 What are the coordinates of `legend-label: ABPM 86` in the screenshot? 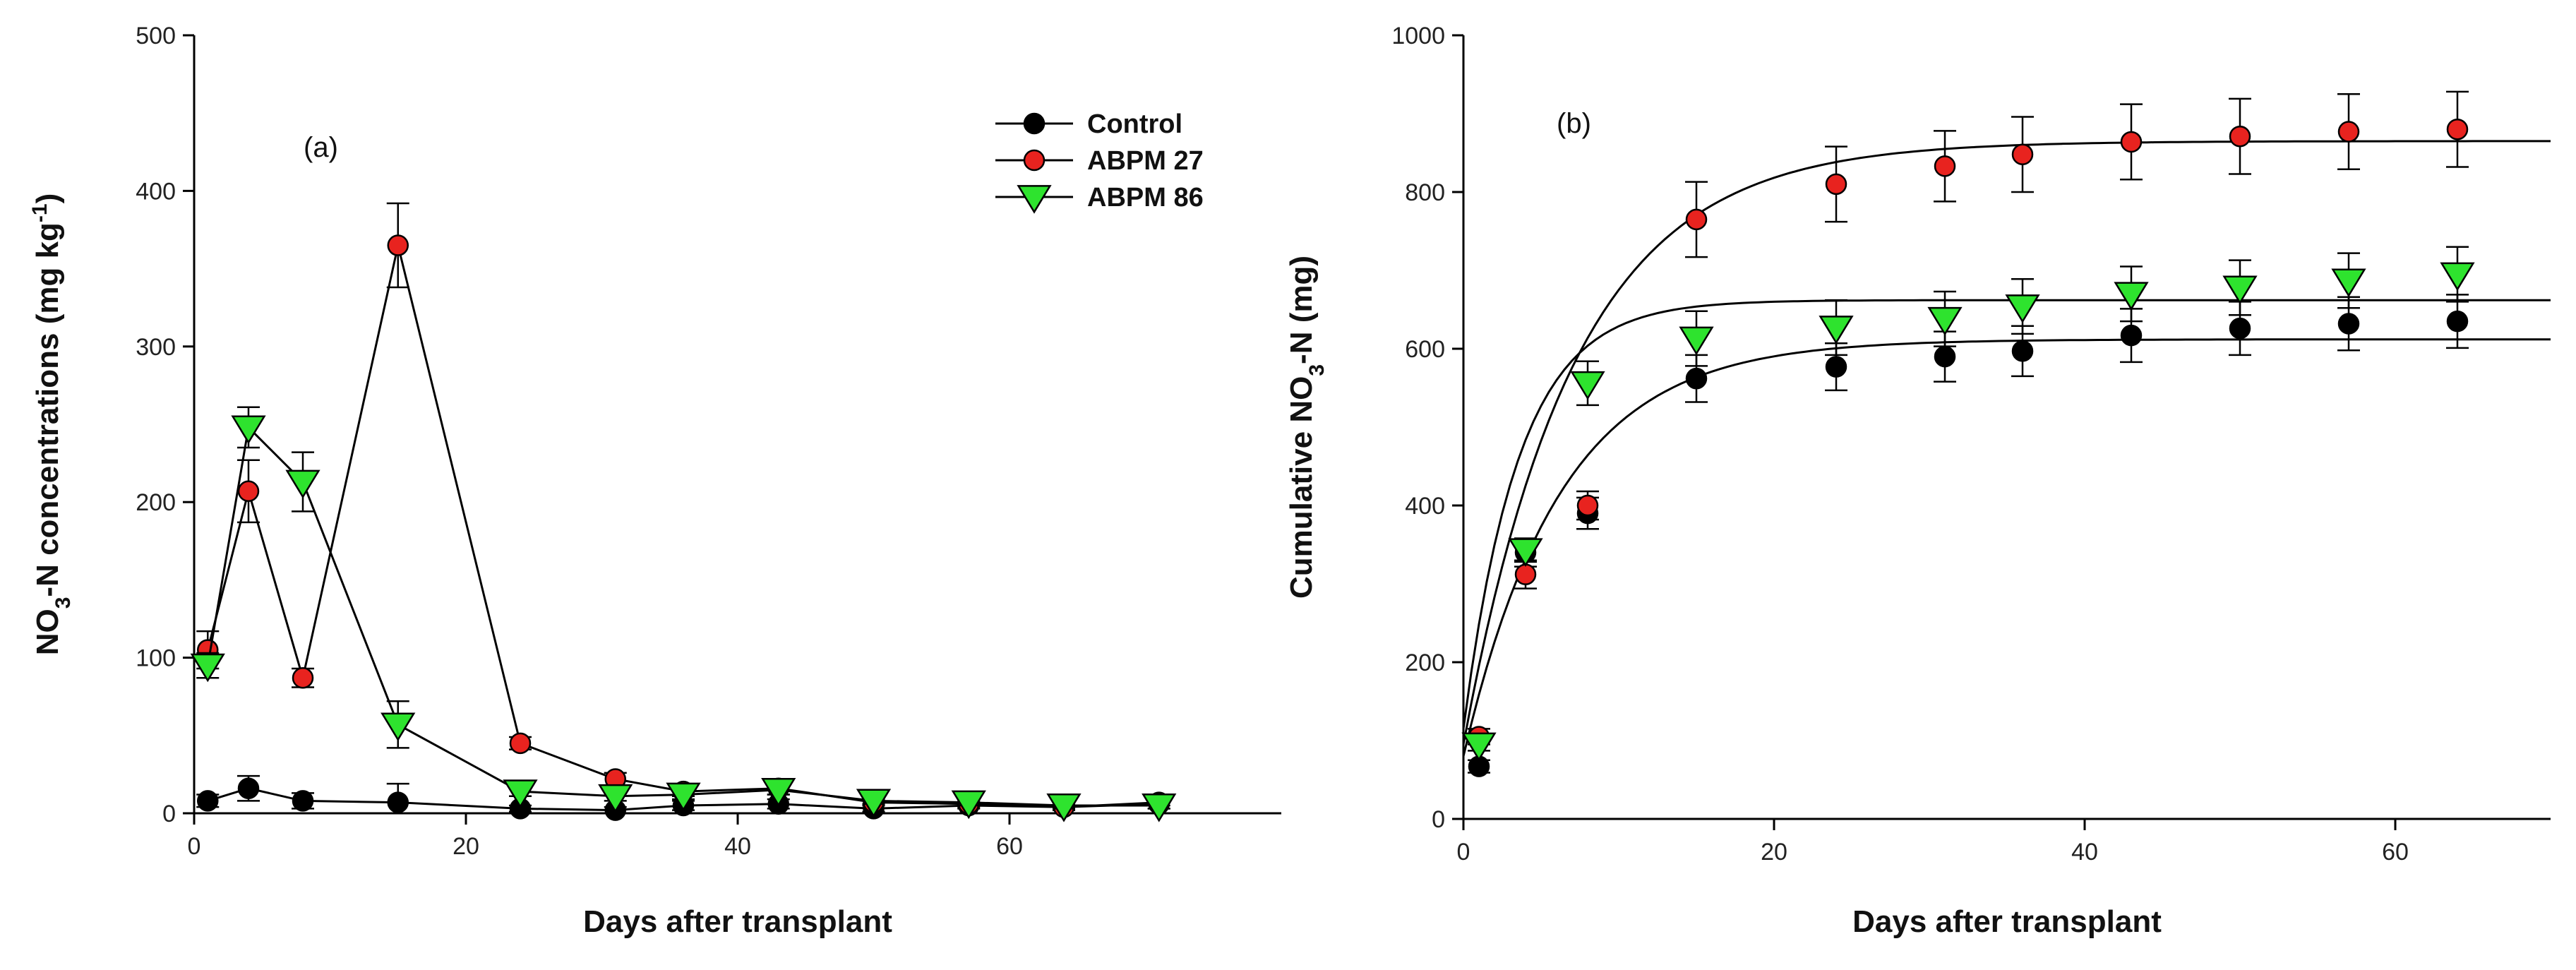 It's located at (1145, 198).